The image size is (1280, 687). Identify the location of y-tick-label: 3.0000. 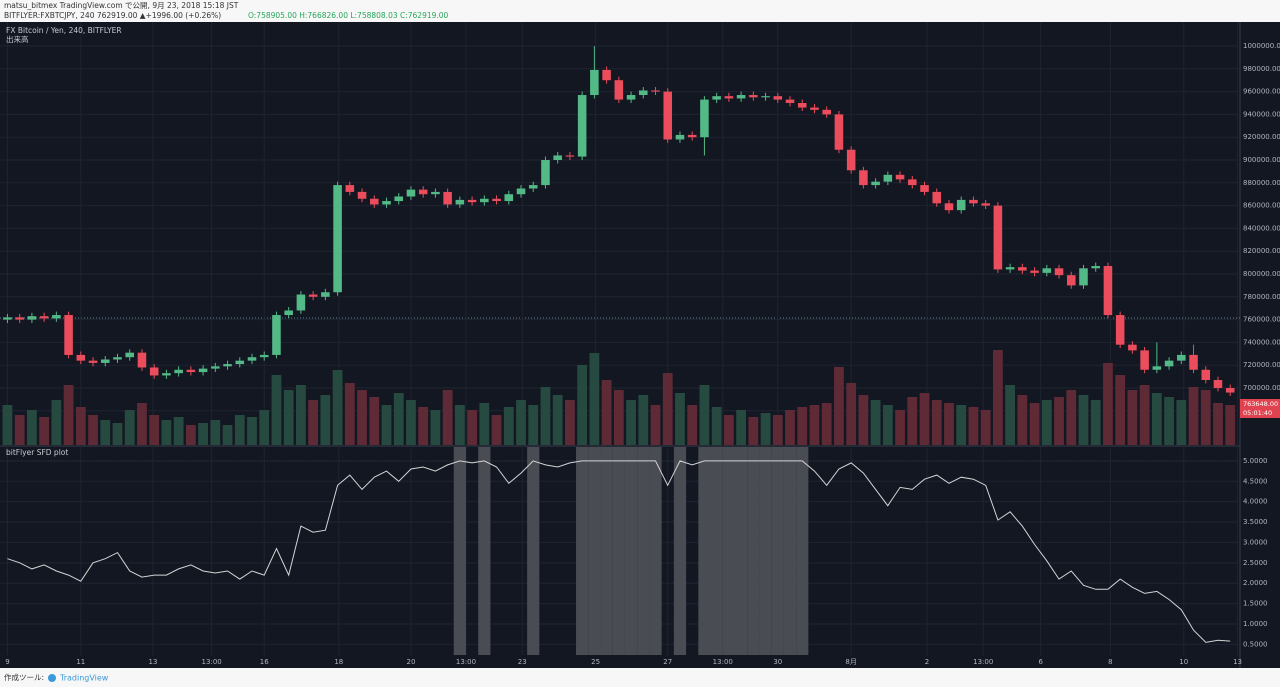
(1255, 542).